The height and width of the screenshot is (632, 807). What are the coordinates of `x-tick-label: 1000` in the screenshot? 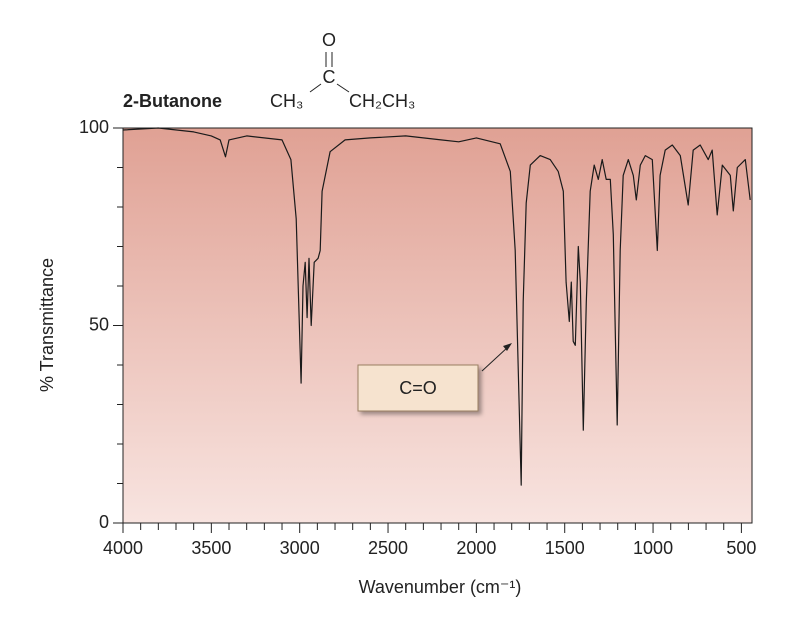 It's located at (653, 548).